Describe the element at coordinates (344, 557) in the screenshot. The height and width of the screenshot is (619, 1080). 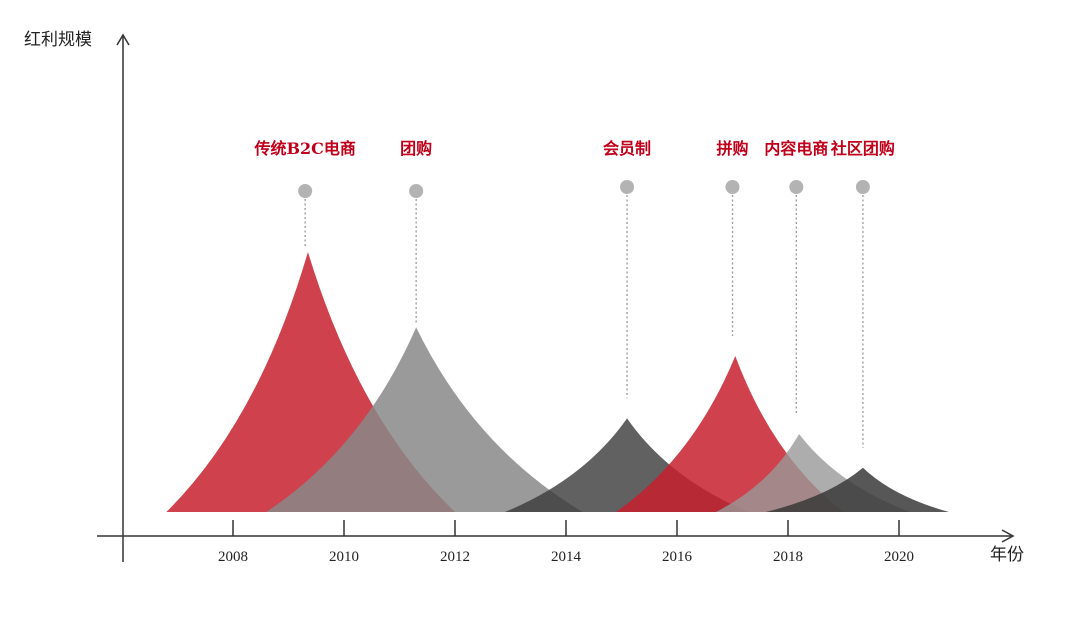
I see `x-tick-label: 2010` at that location.